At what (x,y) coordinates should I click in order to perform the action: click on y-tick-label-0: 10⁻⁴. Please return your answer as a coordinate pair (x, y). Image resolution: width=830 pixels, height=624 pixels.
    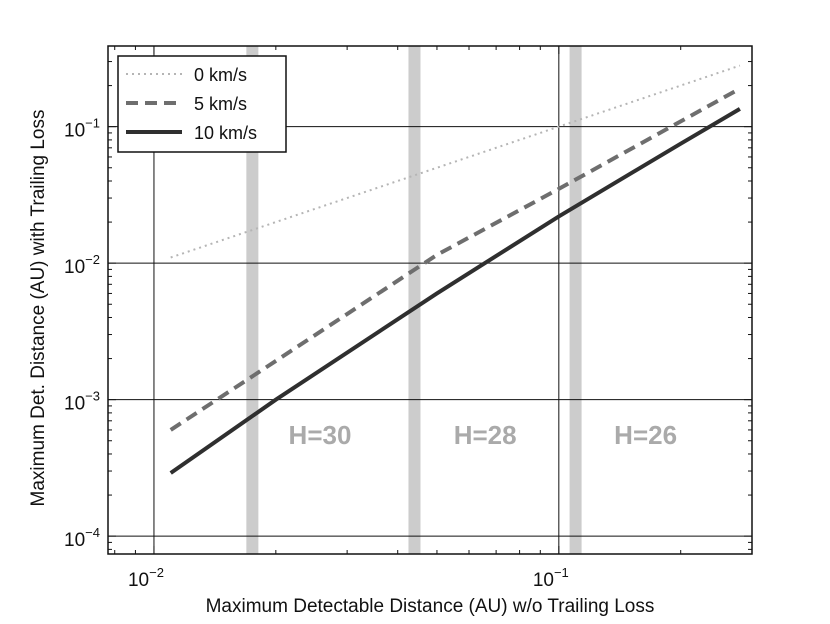
    Looking at the image, I should click on (82, 538).